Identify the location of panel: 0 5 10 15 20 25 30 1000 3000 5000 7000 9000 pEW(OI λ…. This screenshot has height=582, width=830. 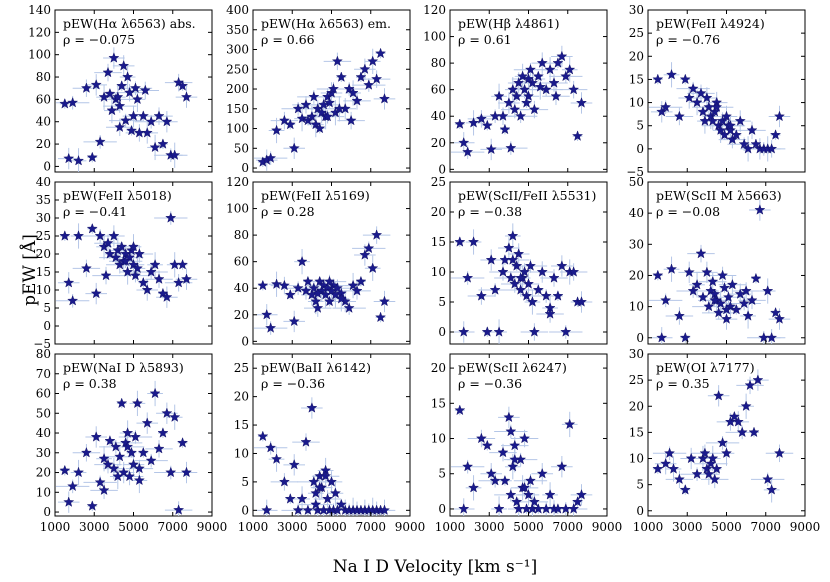
(725, 440).